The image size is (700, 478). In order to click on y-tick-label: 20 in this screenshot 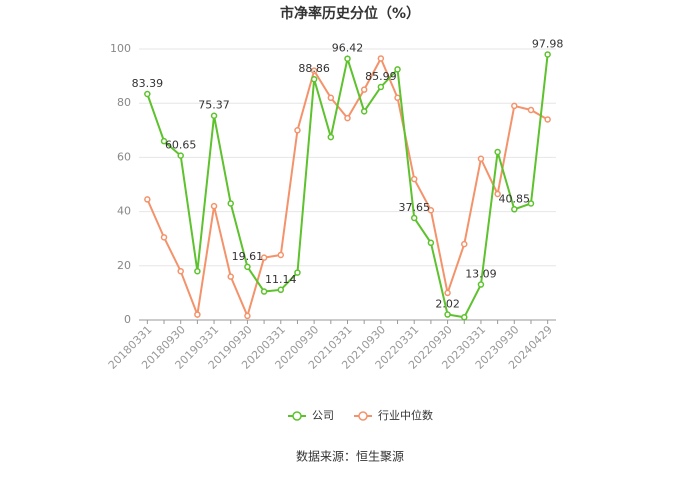, I will do `click(124, 265)`.